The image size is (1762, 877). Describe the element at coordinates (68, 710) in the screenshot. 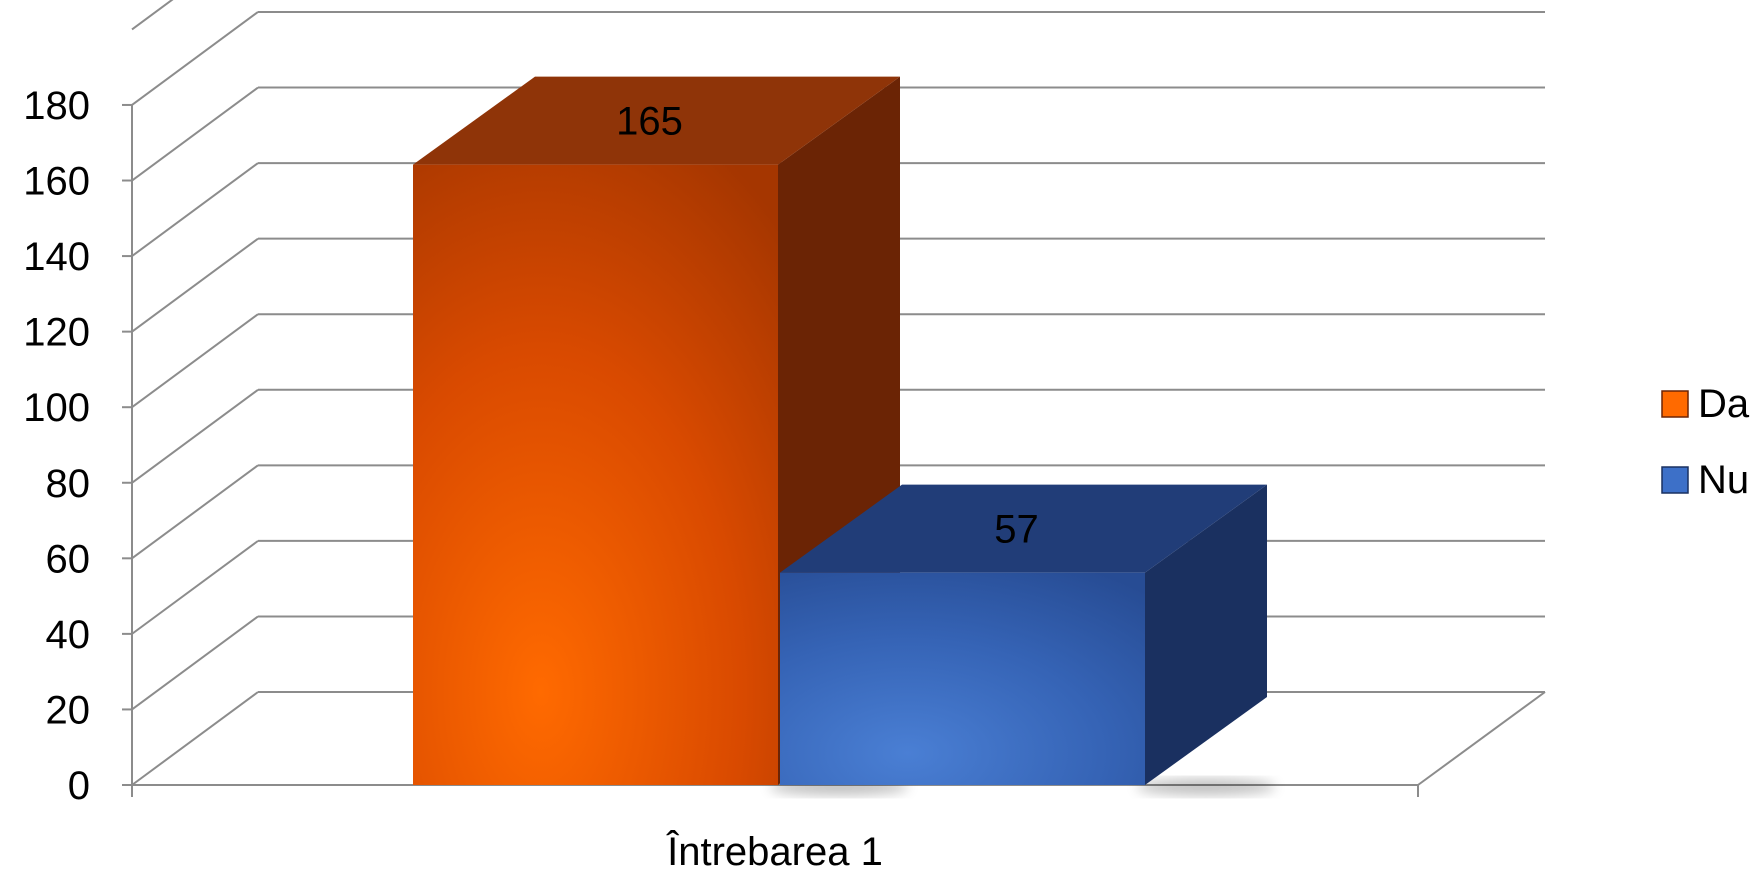

I see `y-tick-label: 20` at that location.